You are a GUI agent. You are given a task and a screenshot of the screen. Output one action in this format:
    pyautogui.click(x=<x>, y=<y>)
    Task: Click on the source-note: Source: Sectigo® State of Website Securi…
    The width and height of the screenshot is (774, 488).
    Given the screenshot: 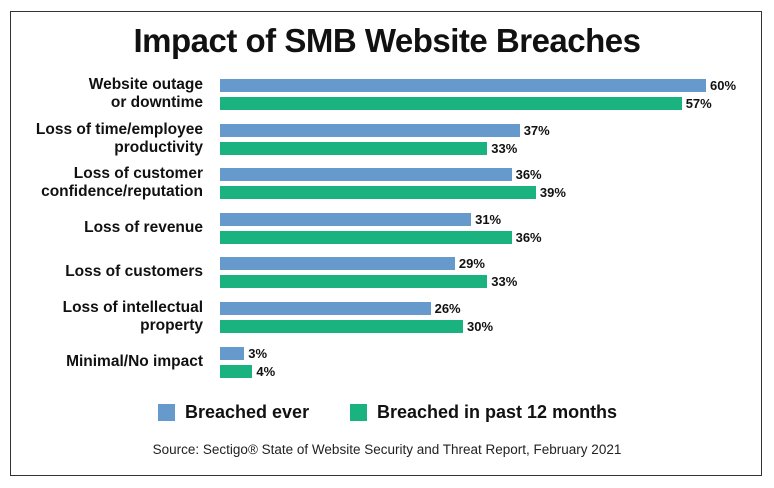 What is the action you would take?
    pyautogui.click(x=387, y=449)
    